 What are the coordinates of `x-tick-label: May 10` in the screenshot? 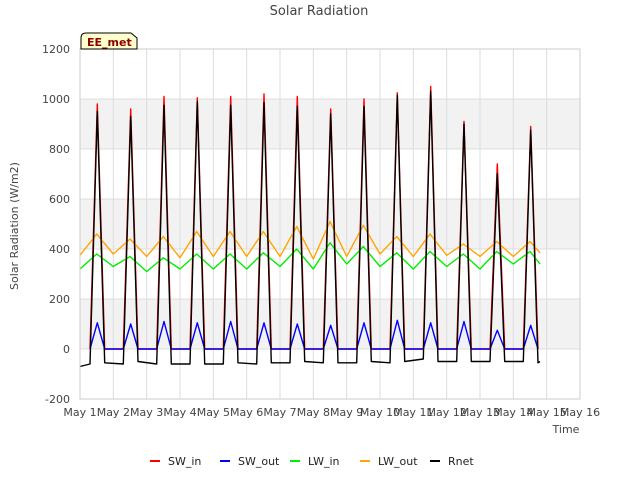 It's located at (380, 412).